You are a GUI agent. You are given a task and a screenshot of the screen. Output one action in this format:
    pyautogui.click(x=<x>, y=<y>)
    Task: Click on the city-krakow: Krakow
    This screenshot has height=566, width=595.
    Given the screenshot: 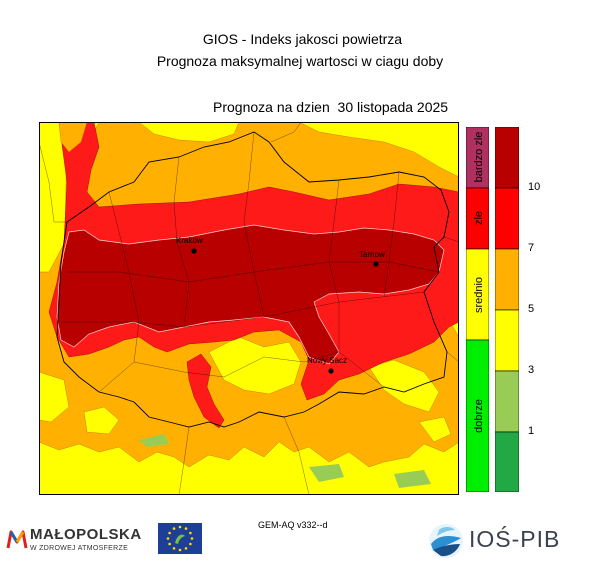 What is the action you would take?
    pyautogui.click(x=189, y=245)
    